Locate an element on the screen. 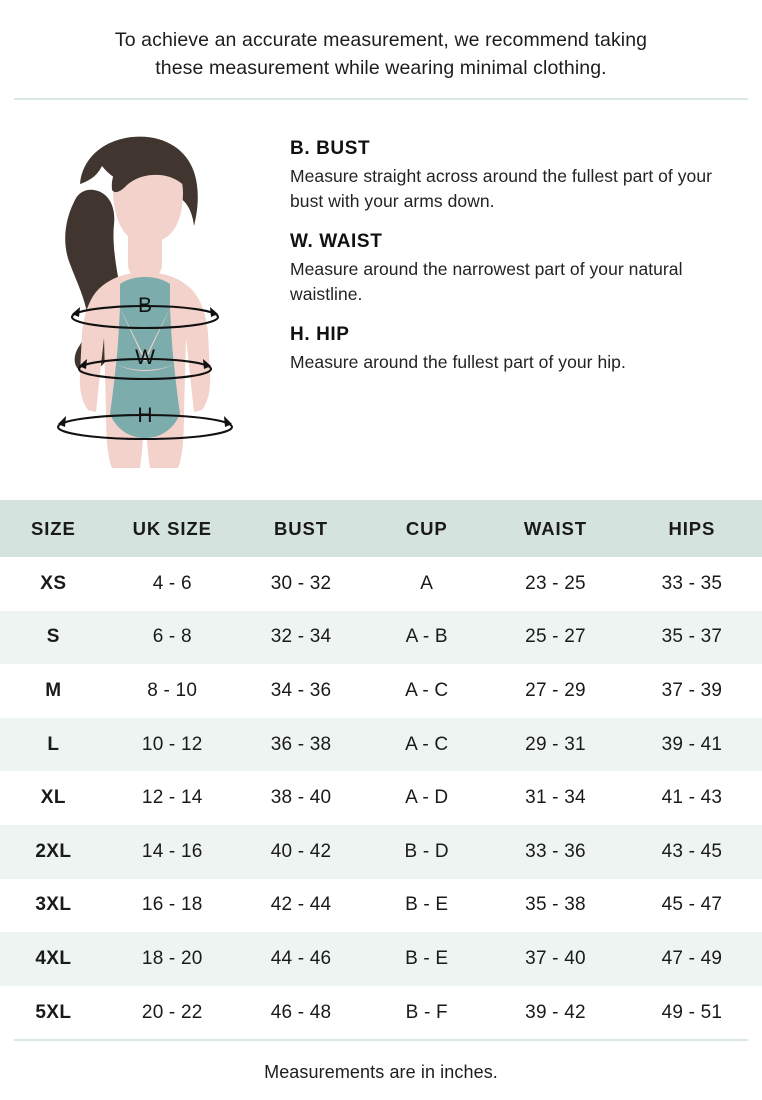 The image size is (762, 1100). cell-cup: A is located at coordinates (427, 583).